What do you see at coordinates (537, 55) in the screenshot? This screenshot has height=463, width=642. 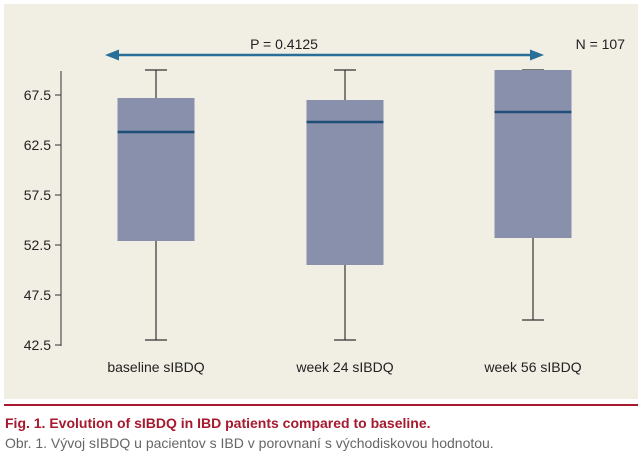 I see `arrow-head-right` at bounding box center [537, 55].